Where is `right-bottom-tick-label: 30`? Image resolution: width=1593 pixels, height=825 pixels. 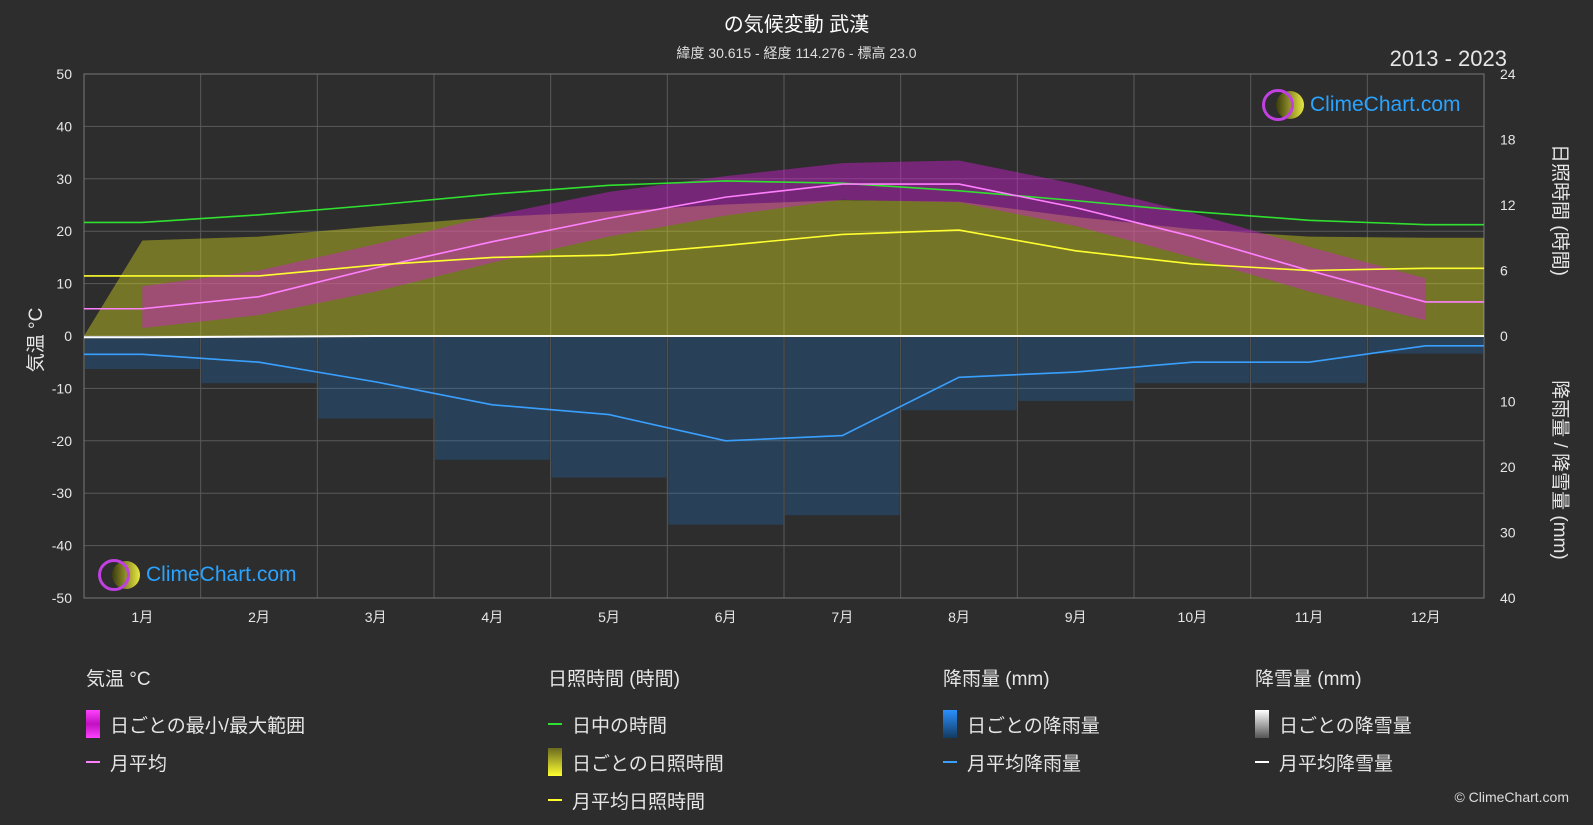 right-bottom-tick-label: 30 is located at coordinates (1508, 533).